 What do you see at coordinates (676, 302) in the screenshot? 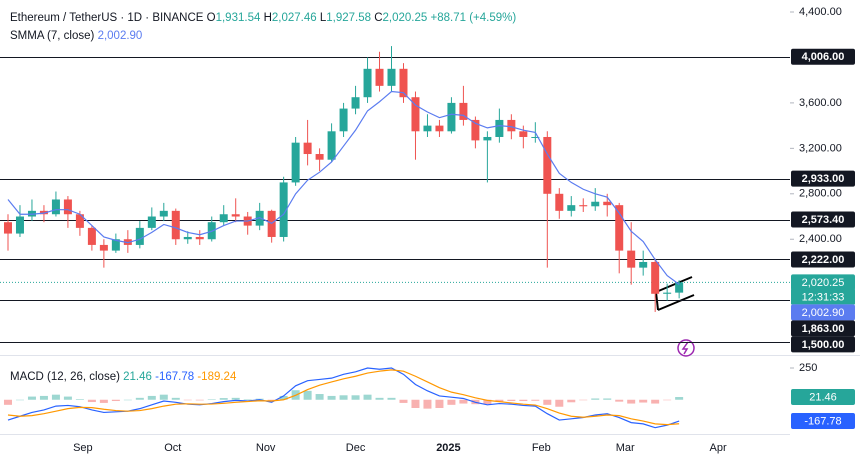
I see `flag-line` at bounding box center [676, 302].